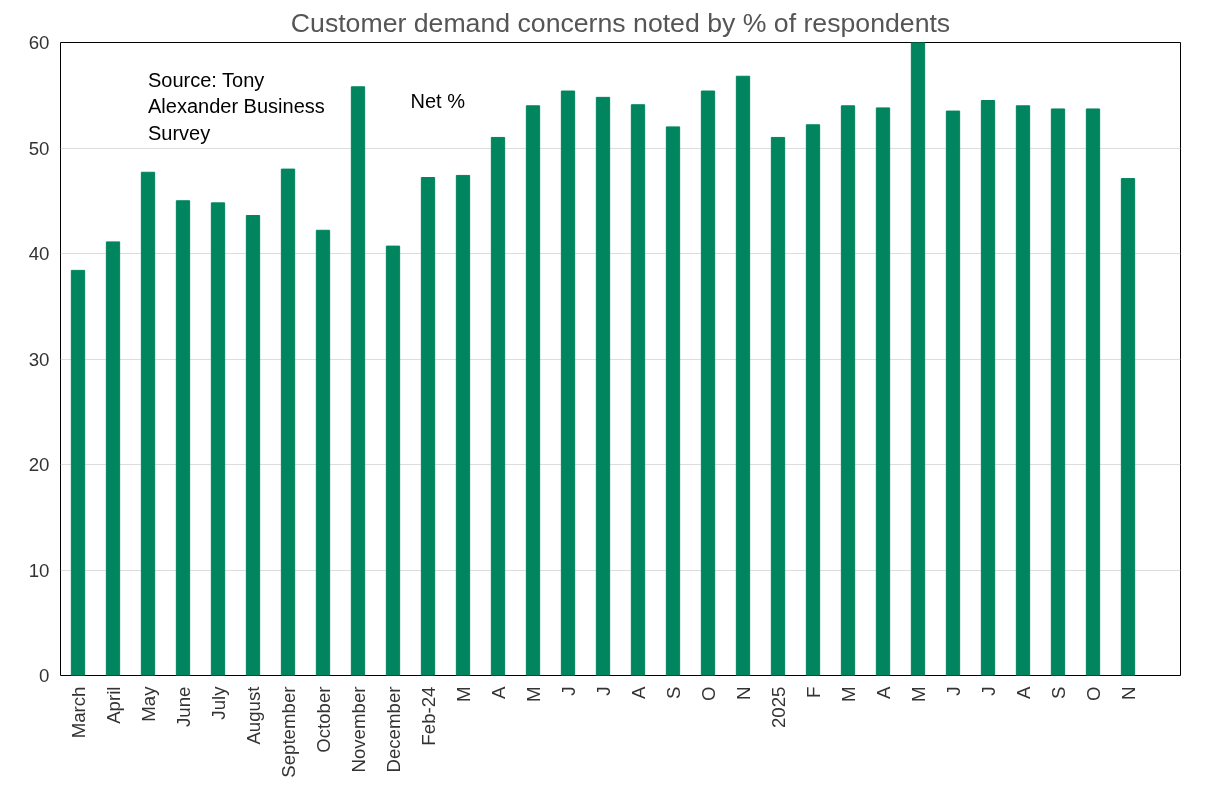  I want to click on y-tick-label: 50, so click(39, 148).